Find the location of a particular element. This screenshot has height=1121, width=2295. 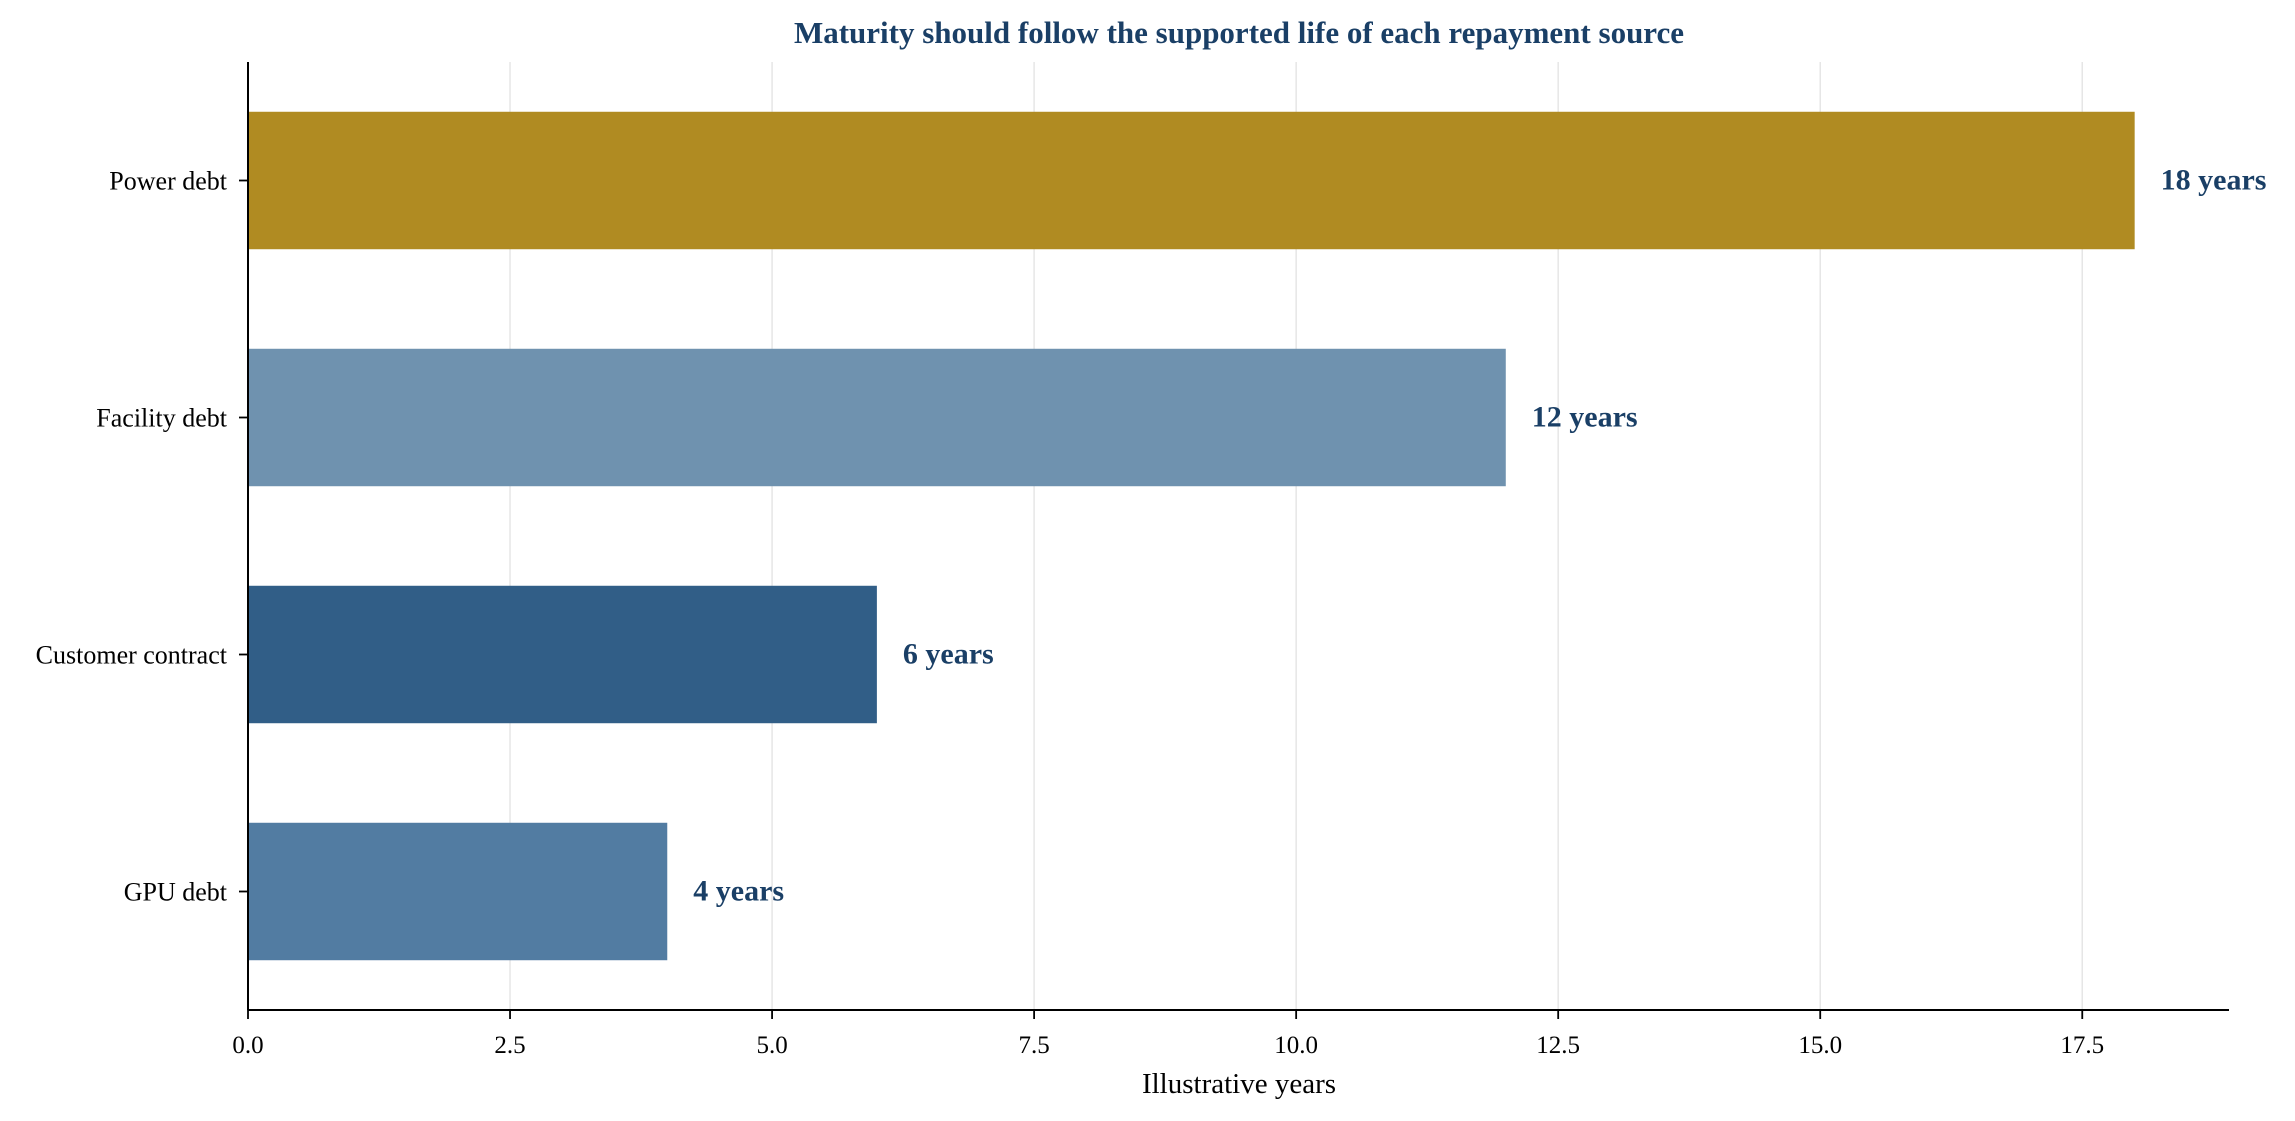

category-label: Power debt is located at coordinates (168, 181).